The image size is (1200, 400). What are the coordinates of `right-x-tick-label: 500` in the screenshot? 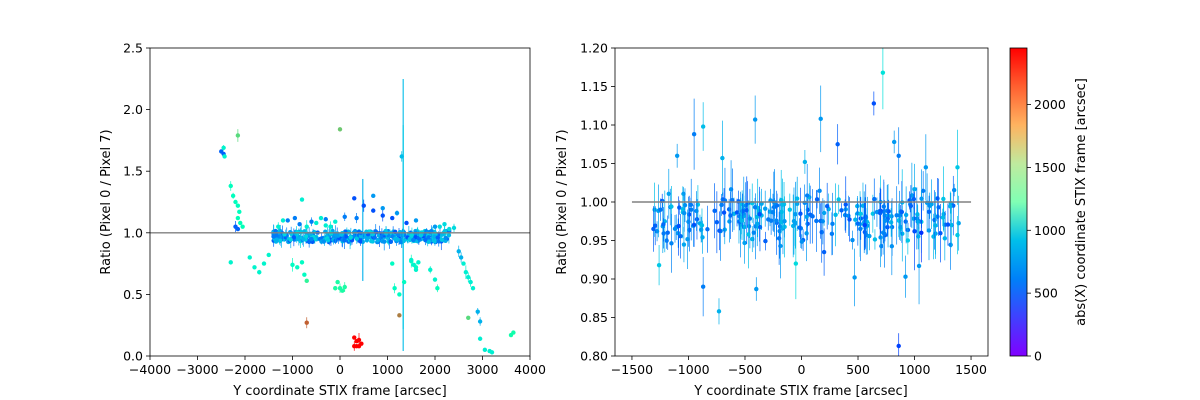 It's located at (858, 369).